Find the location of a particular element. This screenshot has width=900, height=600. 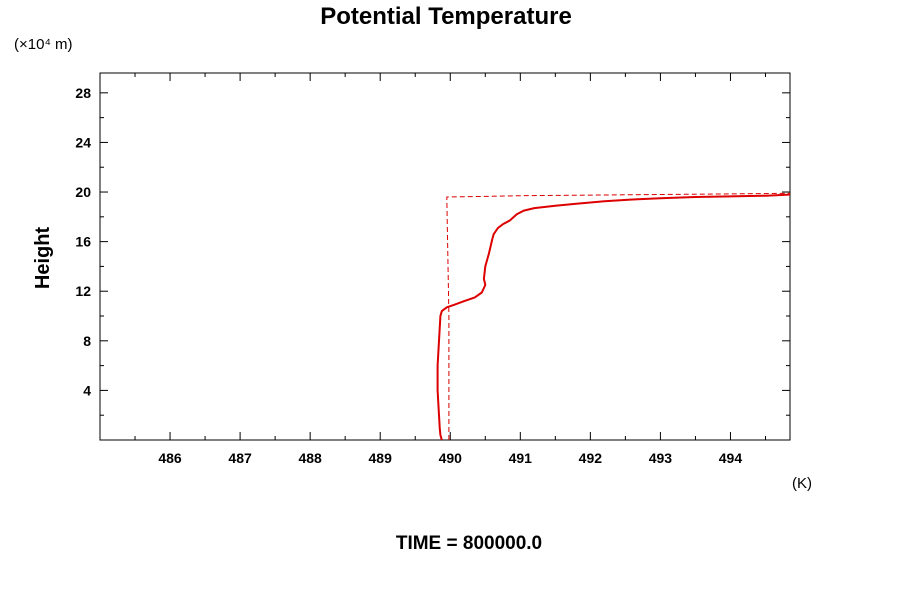

y-tick-label: 8 is located at coordinates (87, 341).